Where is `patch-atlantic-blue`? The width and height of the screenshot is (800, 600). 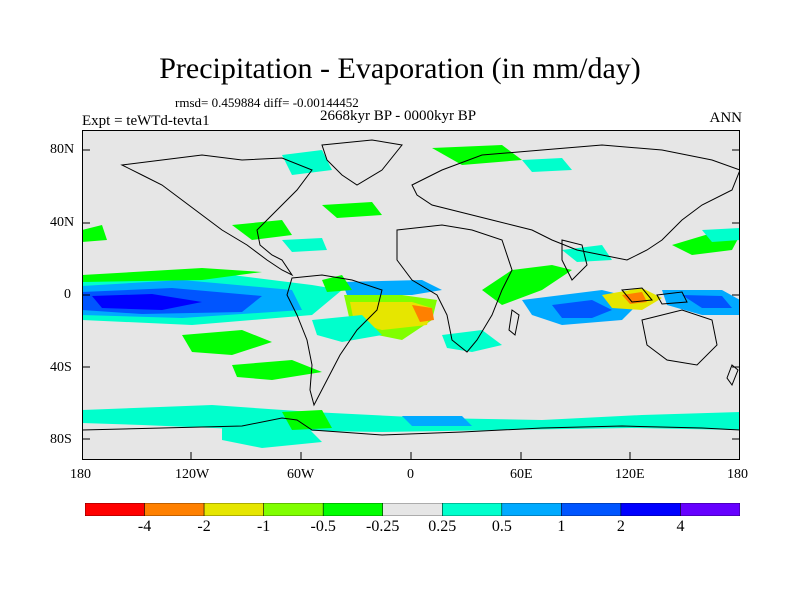 patch-atlantic-blue is located at coordinates (392, 287).